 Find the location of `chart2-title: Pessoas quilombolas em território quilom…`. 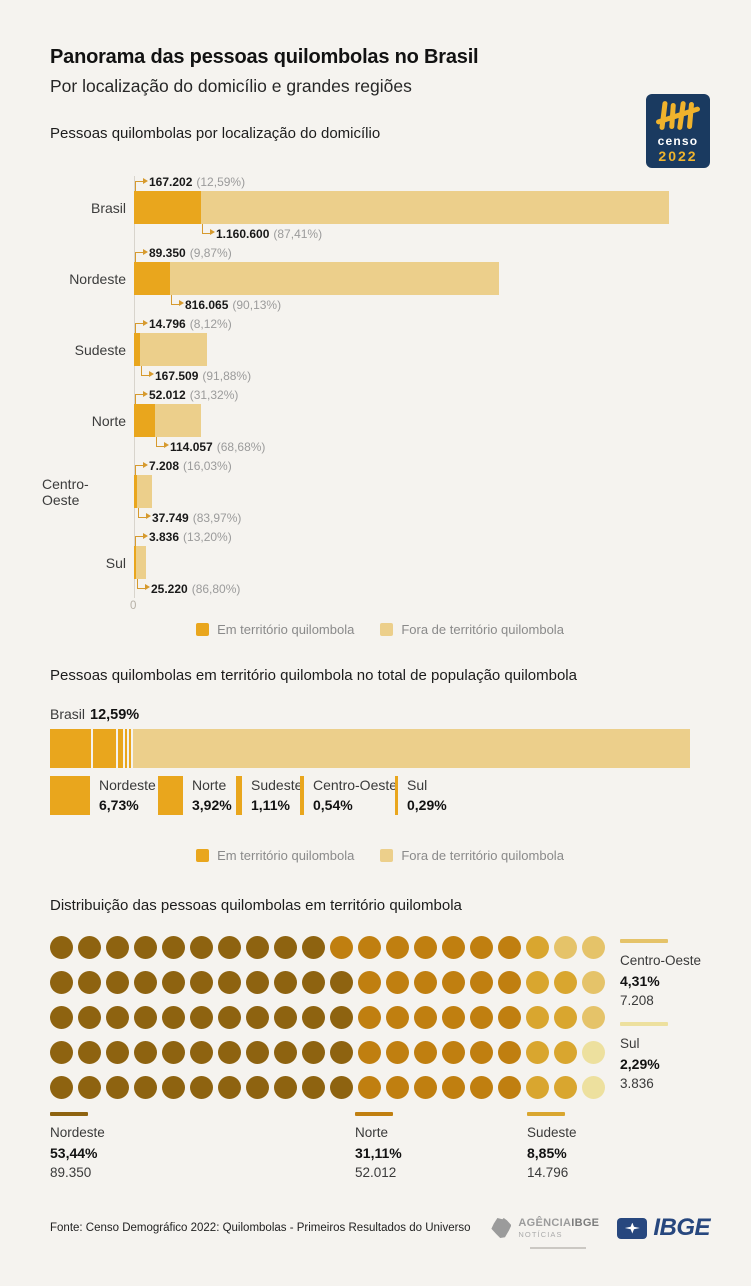

chart2-title: Pessoas quilombolas em território quilom… is located at coordinates (313, 675).